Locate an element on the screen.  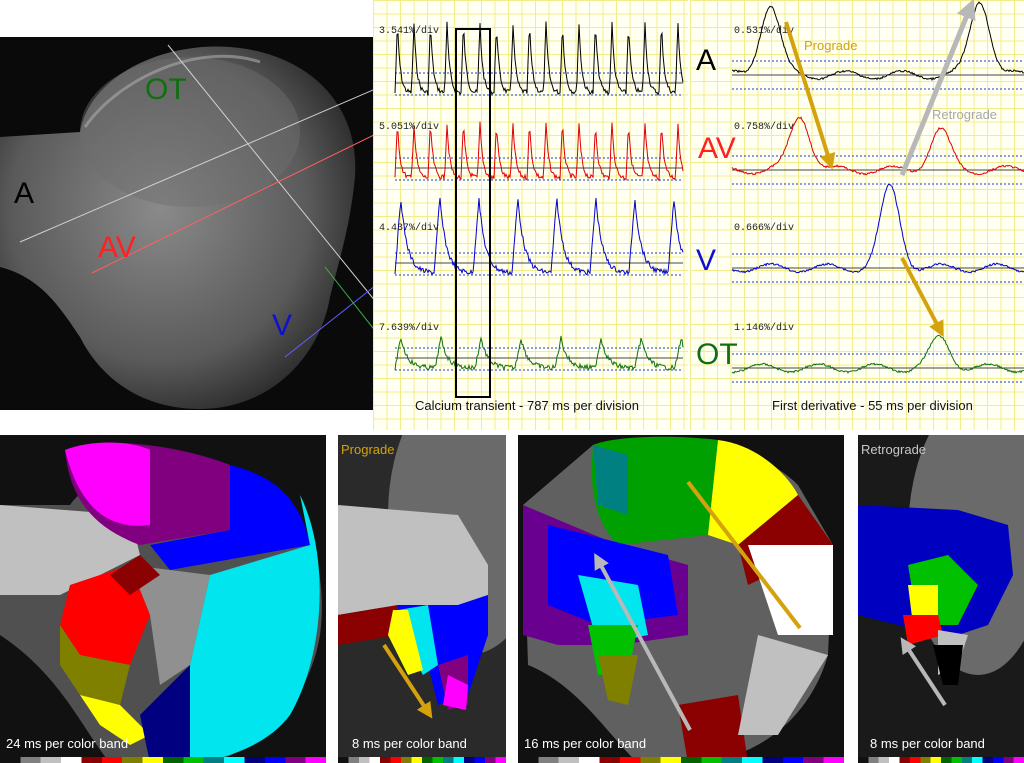
prograde-label: Prograde is located at coordinates (831, 45).